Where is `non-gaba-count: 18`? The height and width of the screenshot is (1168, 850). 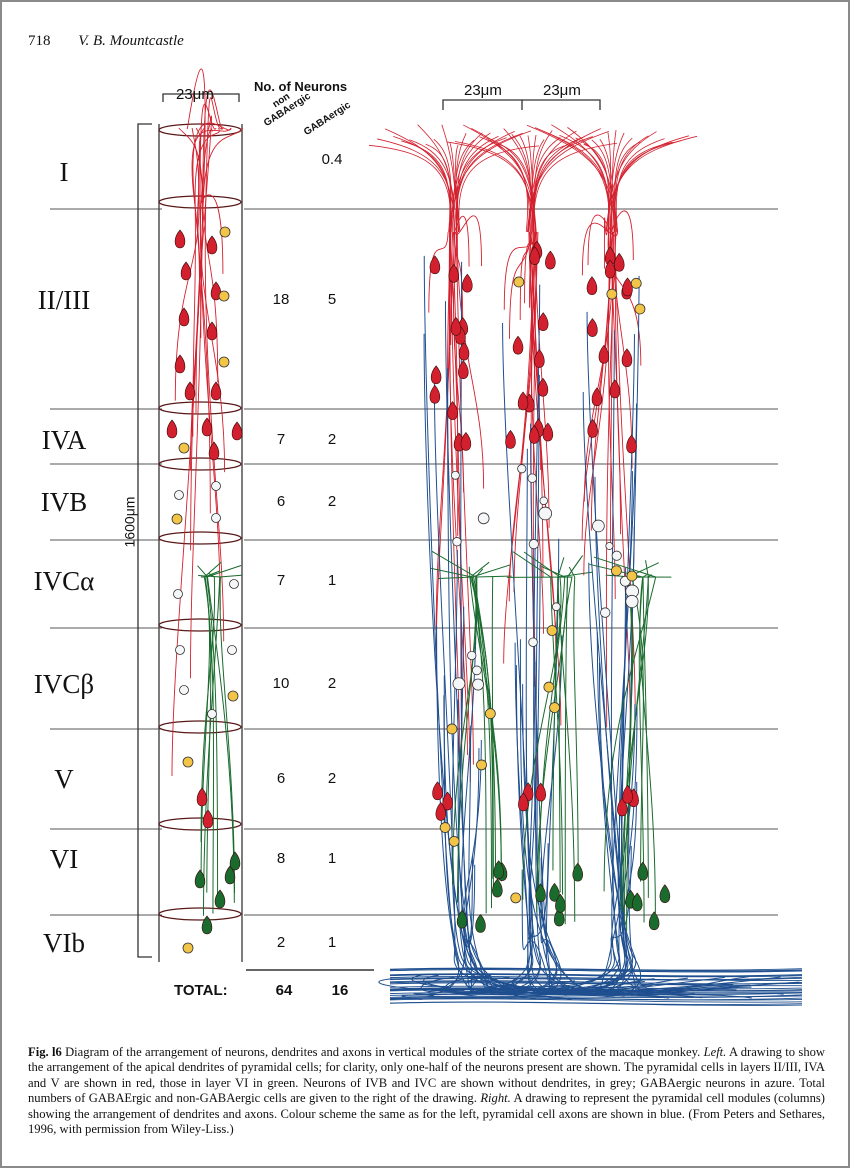 non-gaba-count: 18 is located at coordinates (281, 299).